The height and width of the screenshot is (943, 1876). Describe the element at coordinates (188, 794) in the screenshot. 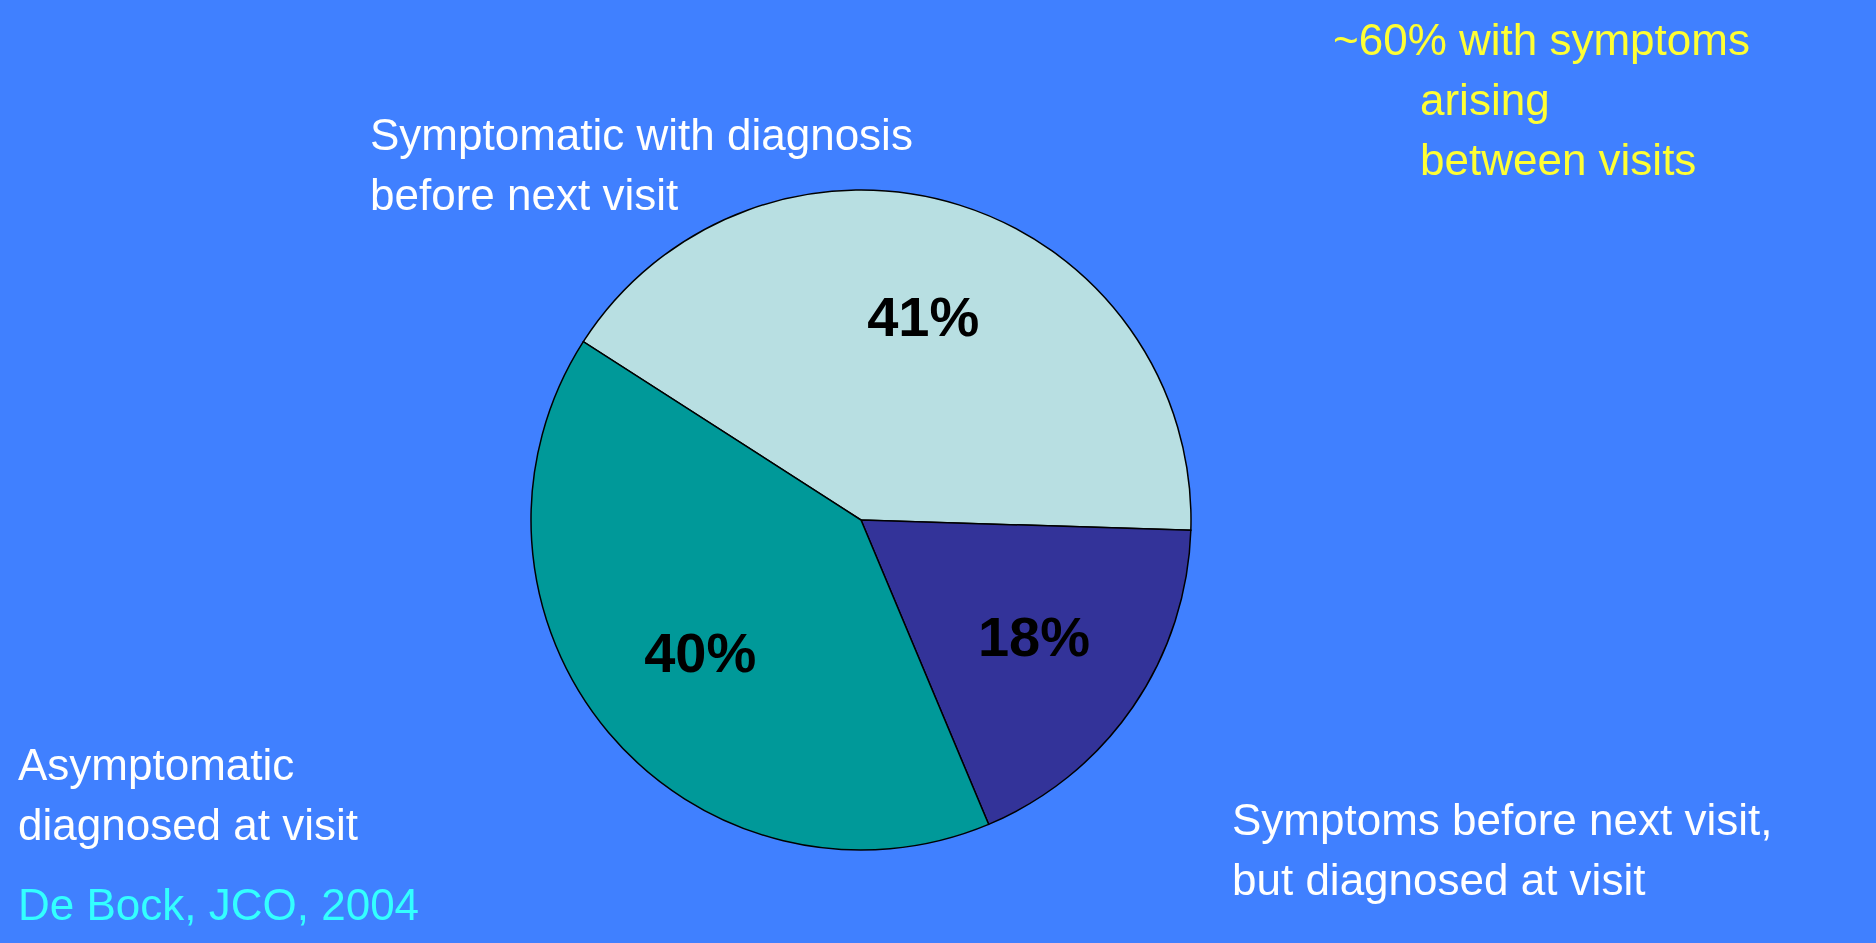

I see `slice-label: Asymptomatic diagnosed at visit` at that location.